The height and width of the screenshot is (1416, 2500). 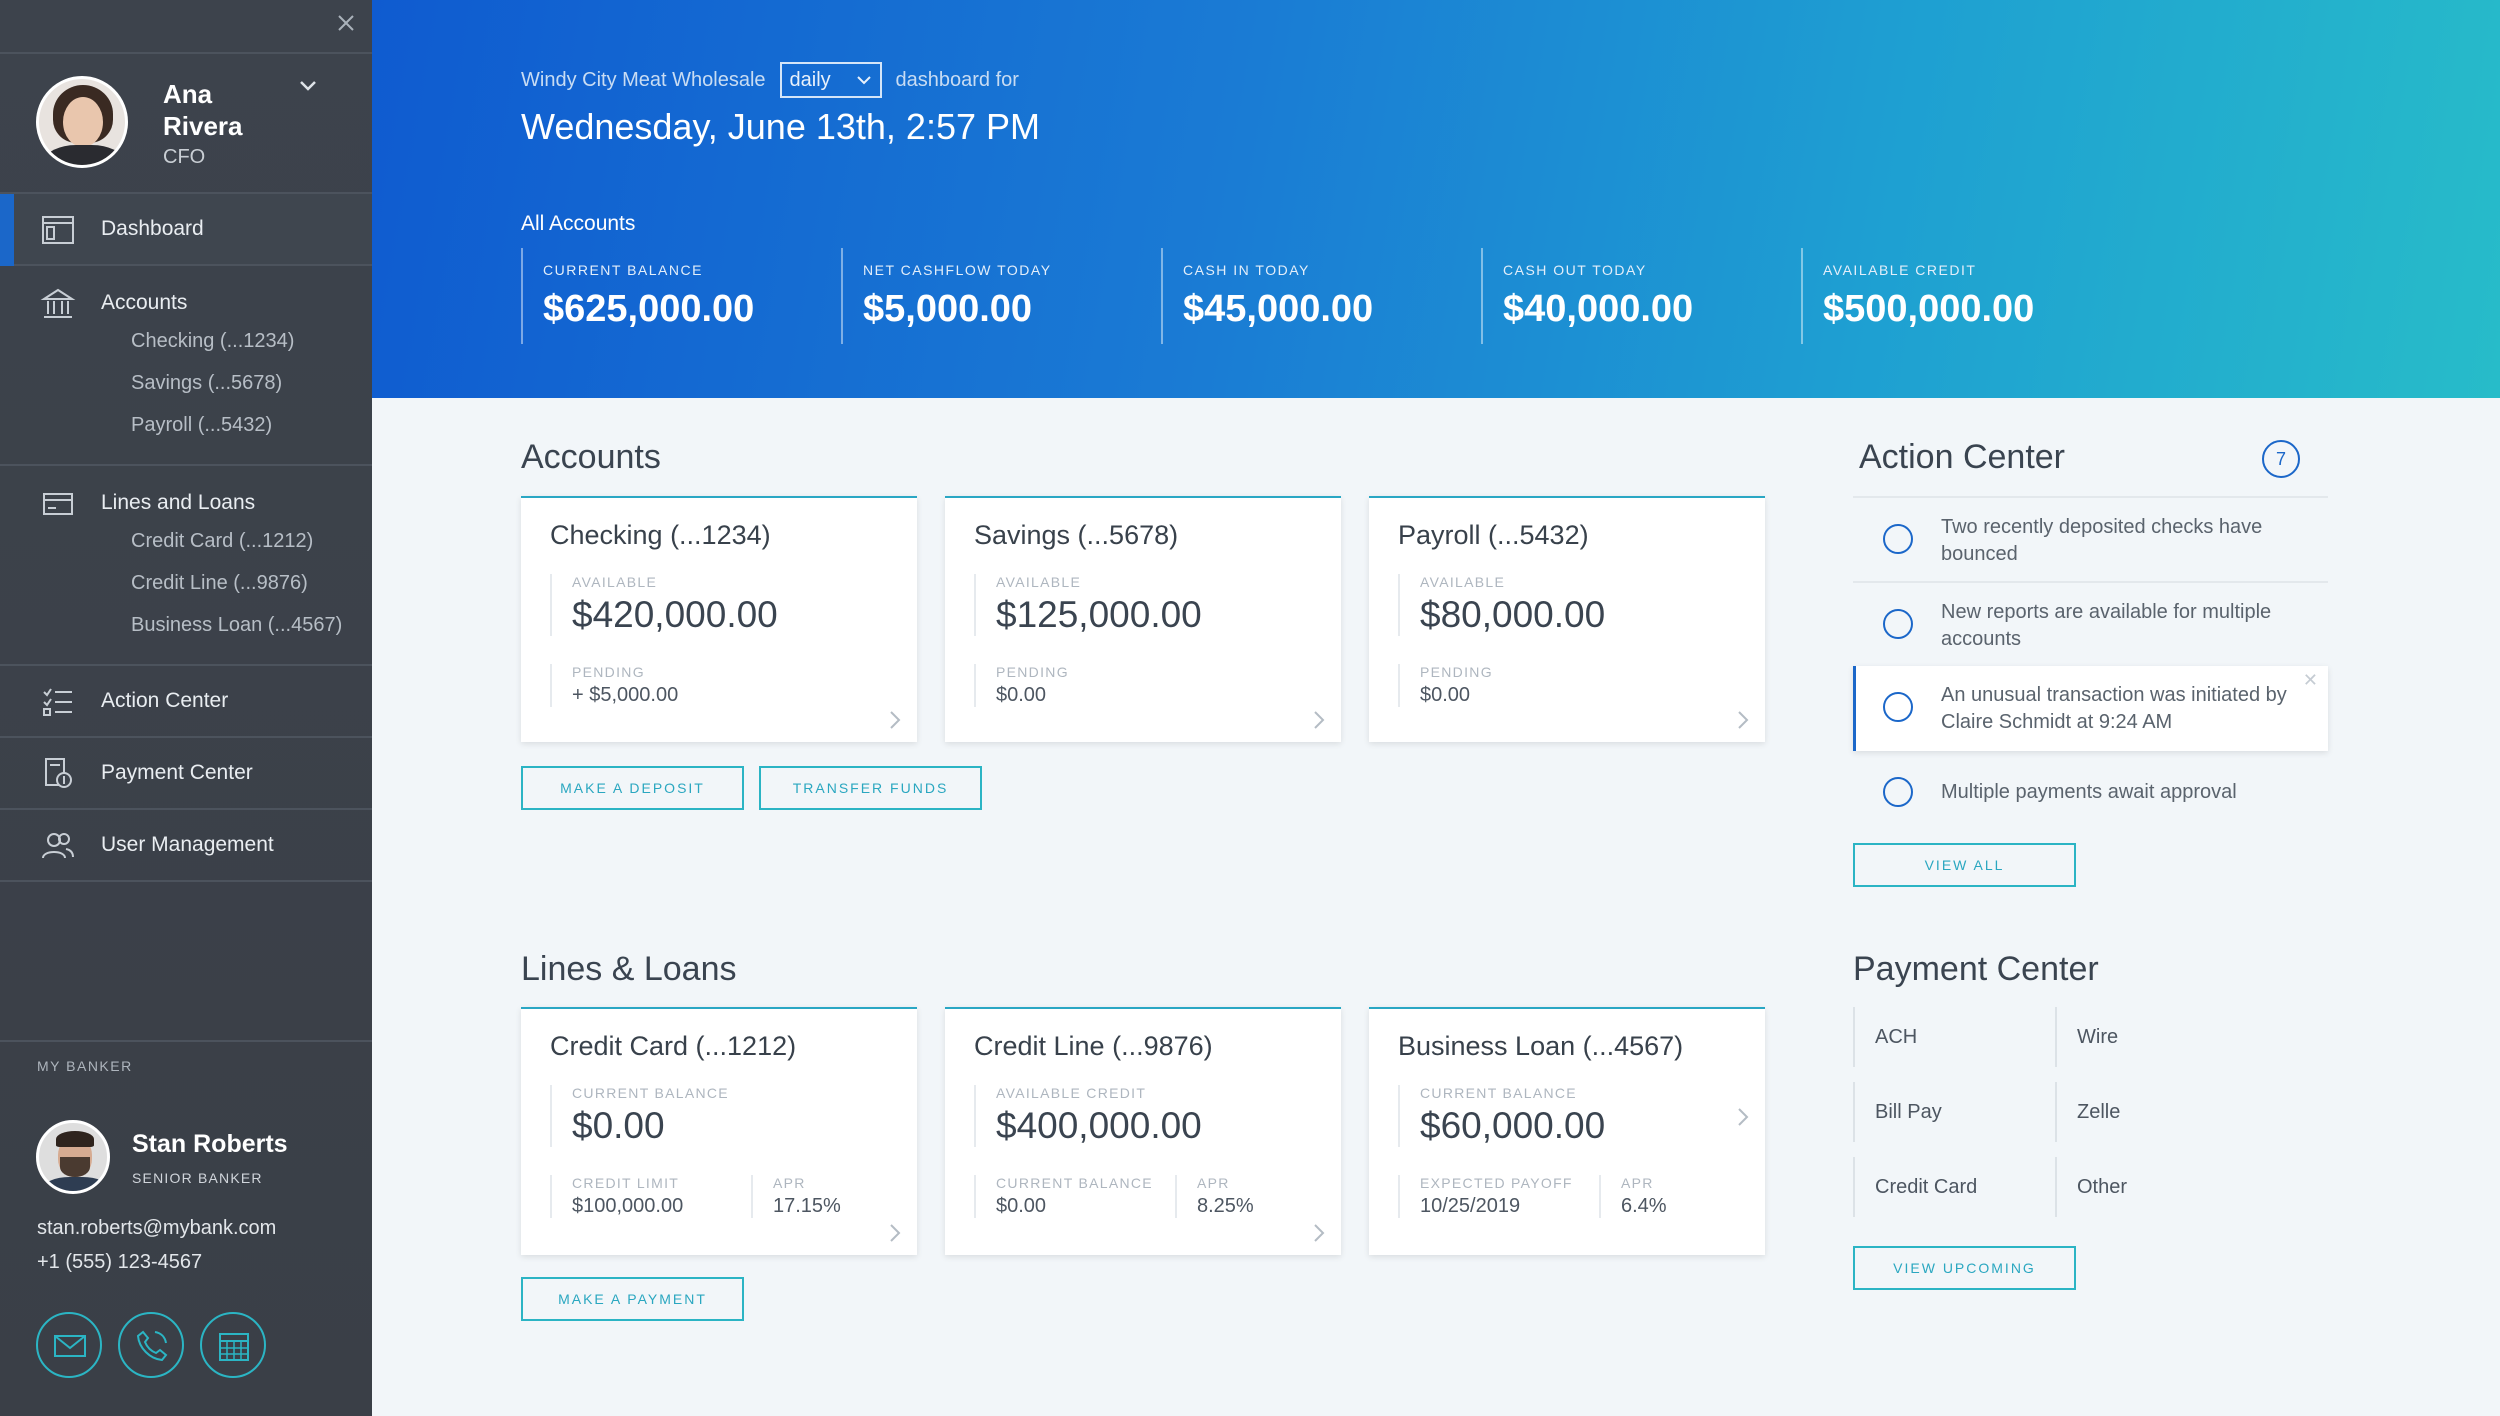 I want to click on detail-value: $0.00, so click(x=1021, y=1206).